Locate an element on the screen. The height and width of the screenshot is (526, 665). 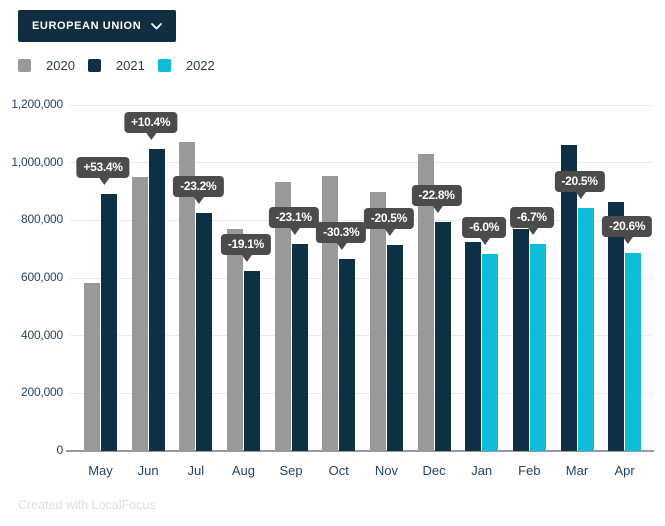
bar-2021-oct is located at coordinates (347, 355).